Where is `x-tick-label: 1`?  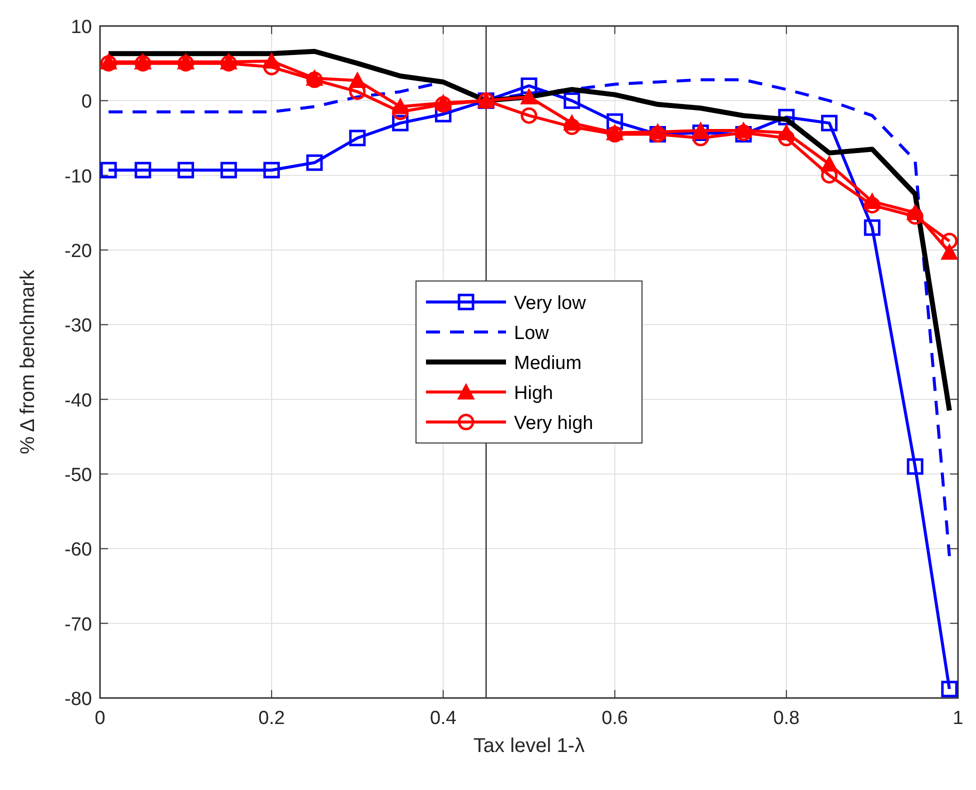
x-tick-label: 1 is located at coordinates (958, 718).